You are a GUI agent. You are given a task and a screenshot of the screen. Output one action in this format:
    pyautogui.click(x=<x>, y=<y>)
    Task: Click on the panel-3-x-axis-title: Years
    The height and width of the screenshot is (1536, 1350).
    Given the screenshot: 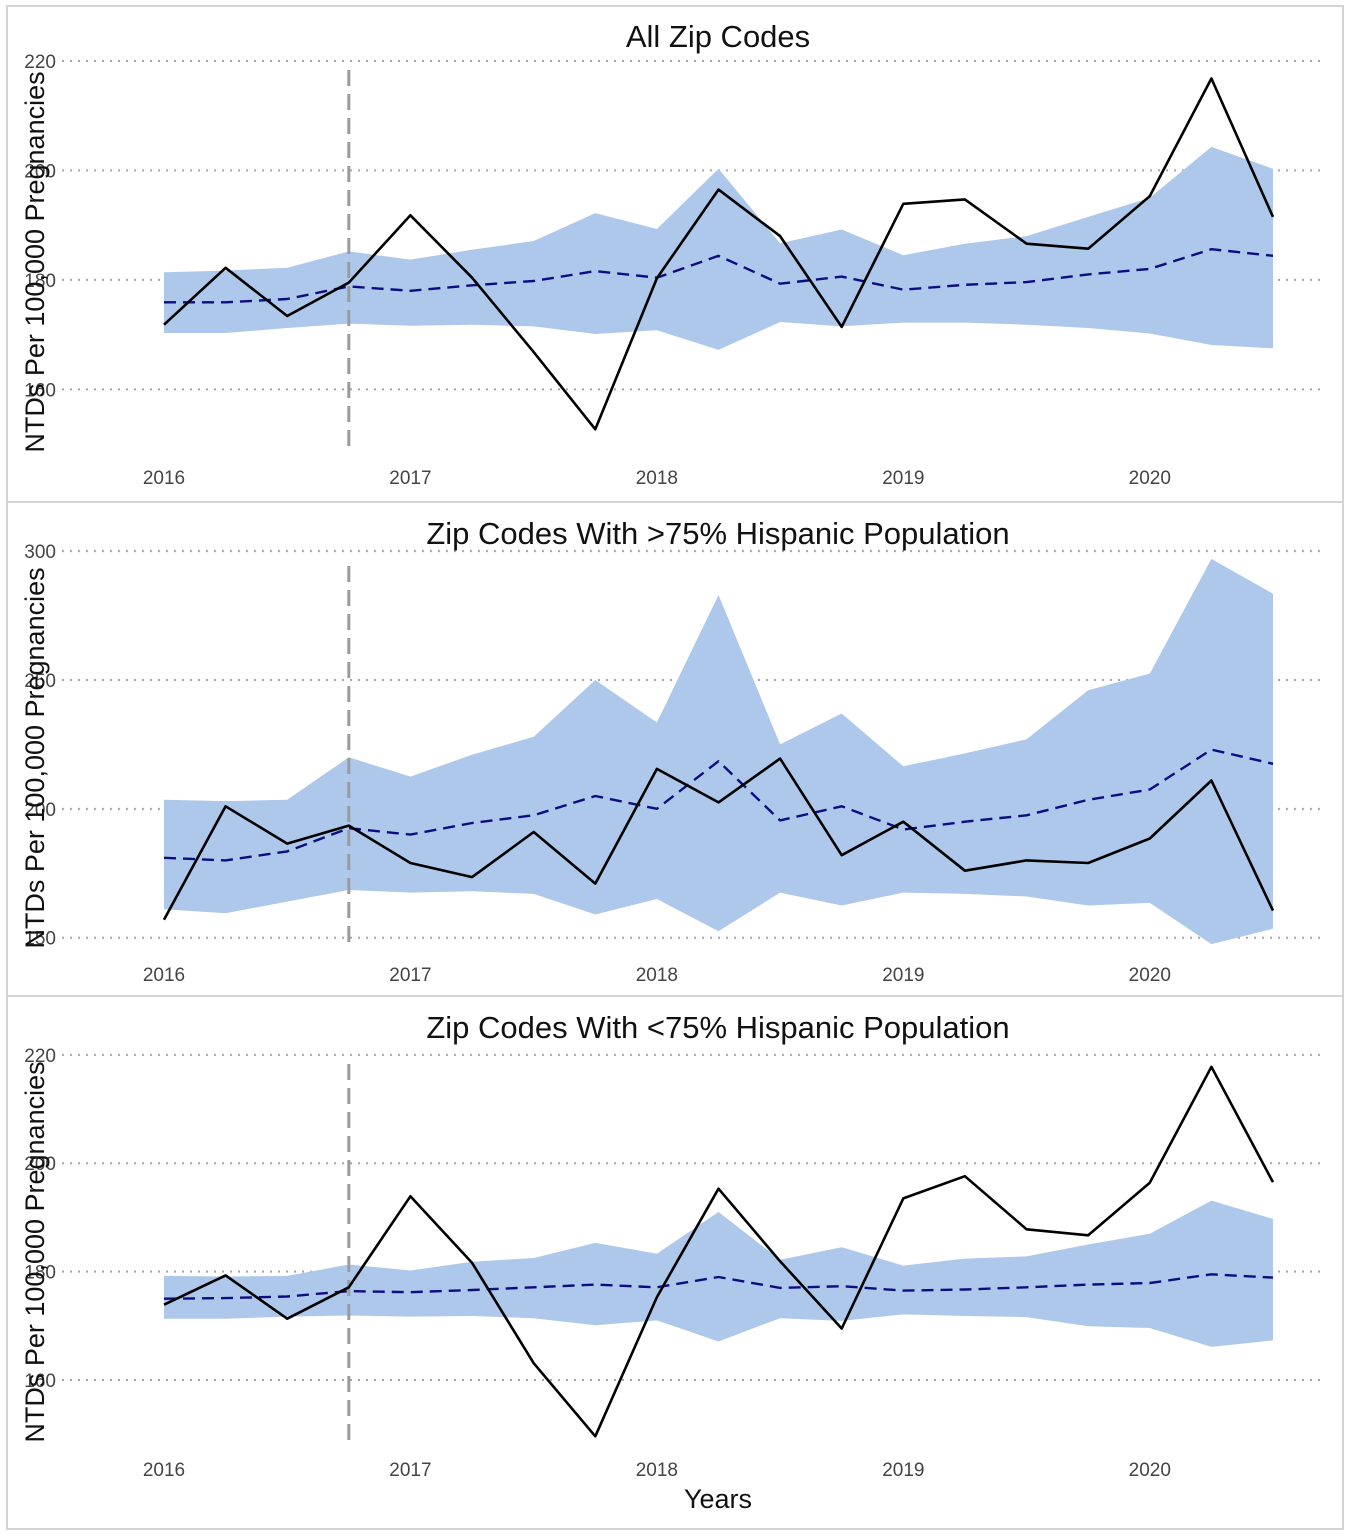 What is the action you would take?
    pyautogui.click(x=718, y=1499)
    